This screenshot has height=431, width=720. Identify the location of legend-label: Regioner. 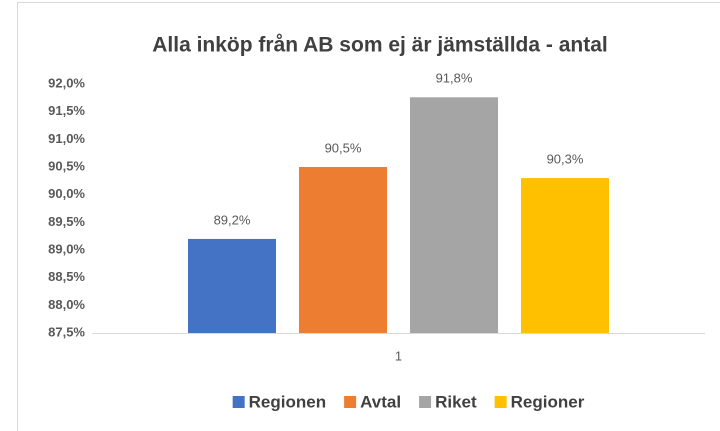
(548, 401).